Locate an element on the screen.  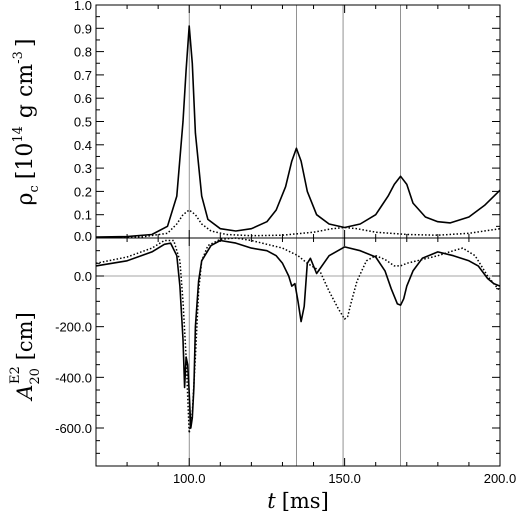
top-ylabel-sub: c is located at coordinates (34, 188).